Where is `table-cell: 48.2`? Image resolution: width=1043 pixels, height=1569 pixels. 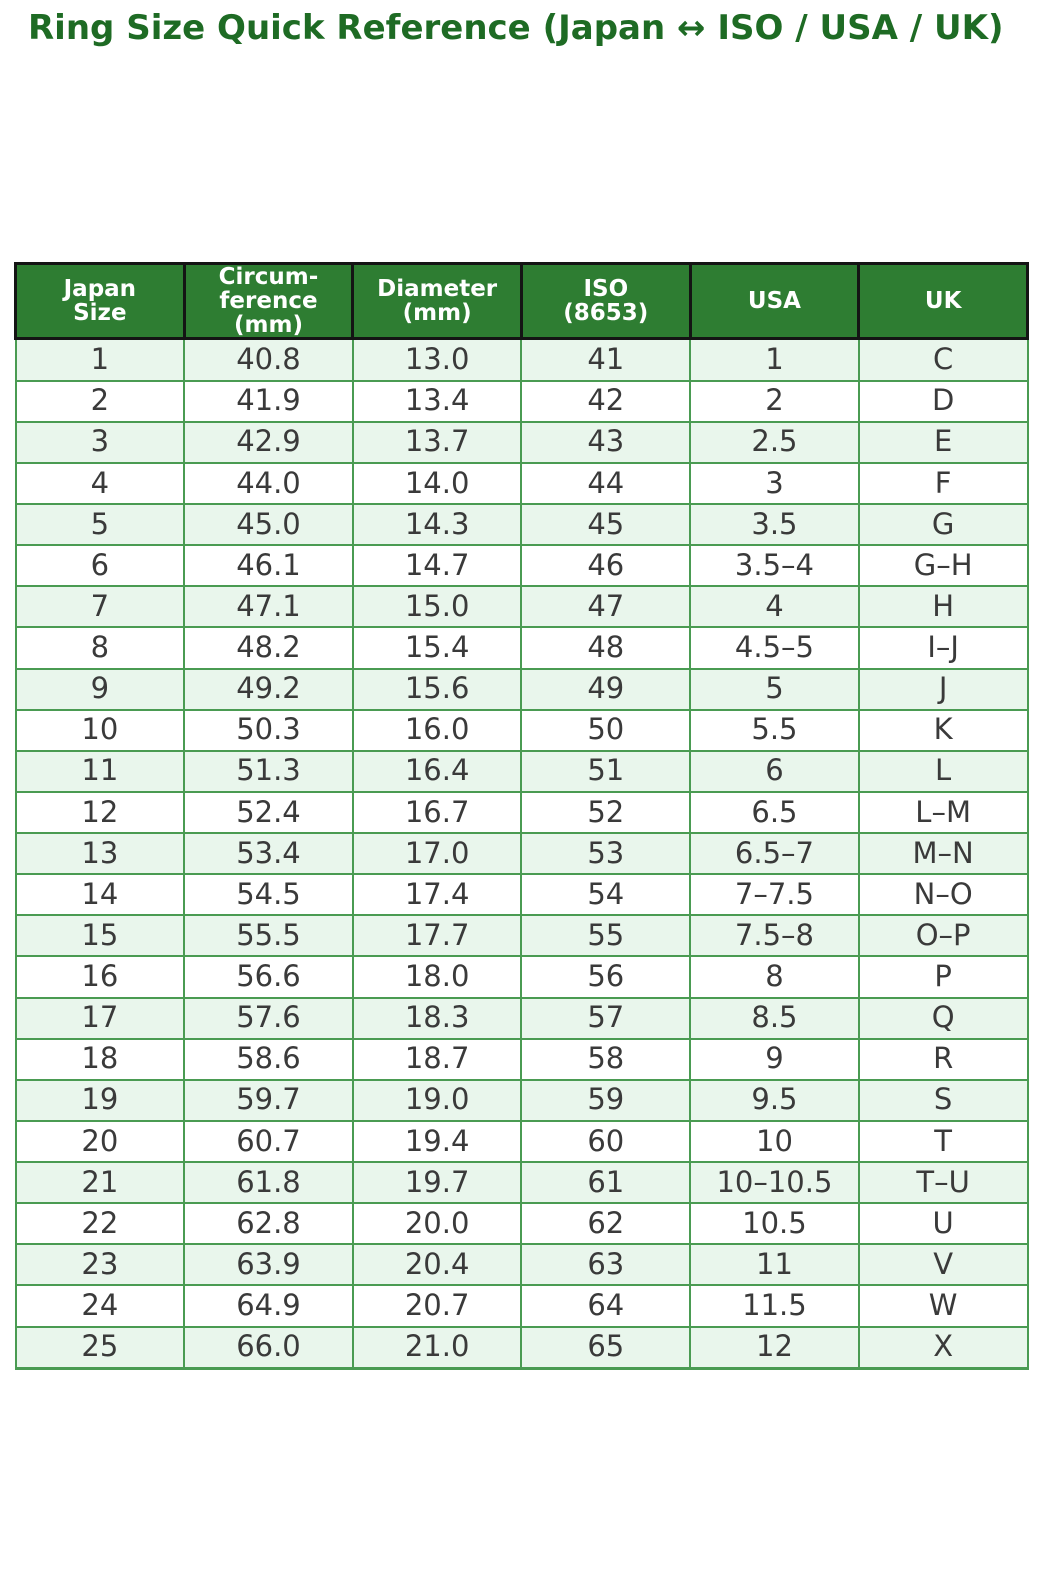
table-cell: 48.2 is located at coordinates (268, 648).